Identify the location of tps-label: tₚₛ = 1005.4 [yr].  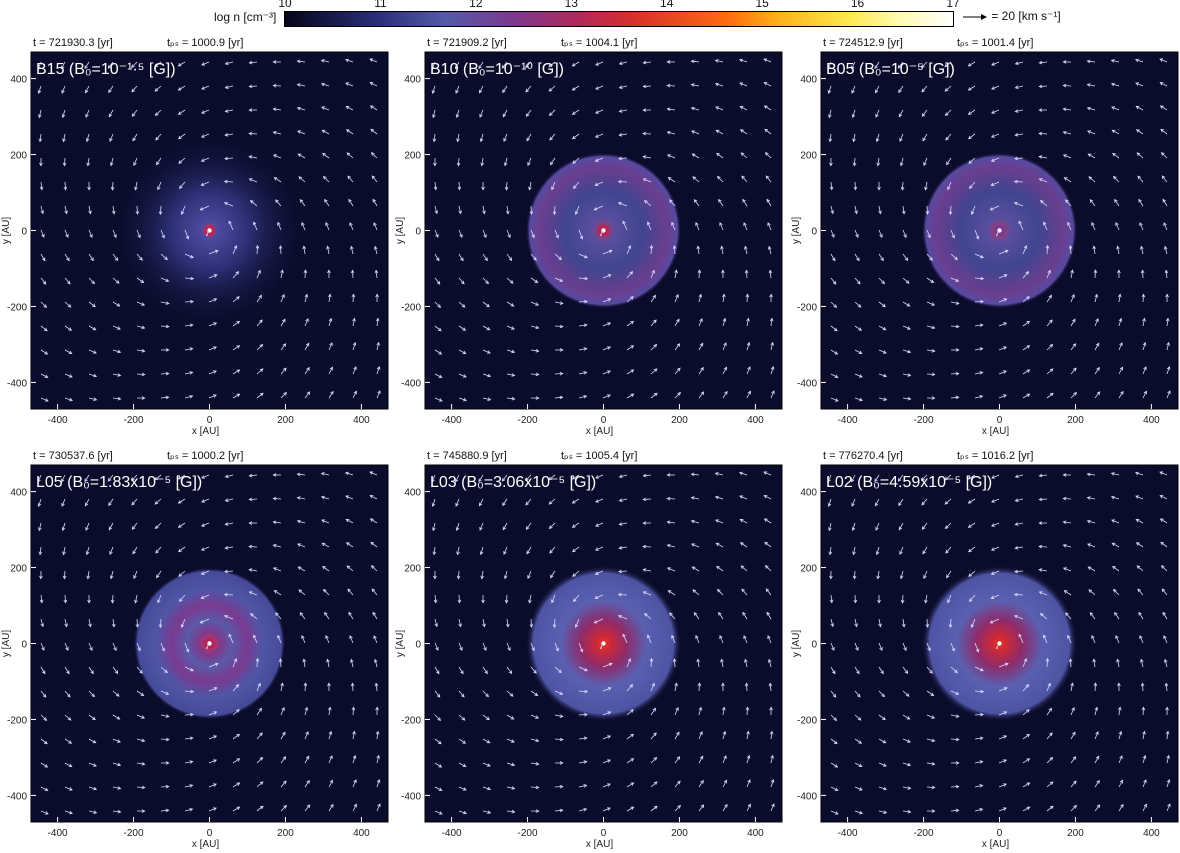
(599, 456).